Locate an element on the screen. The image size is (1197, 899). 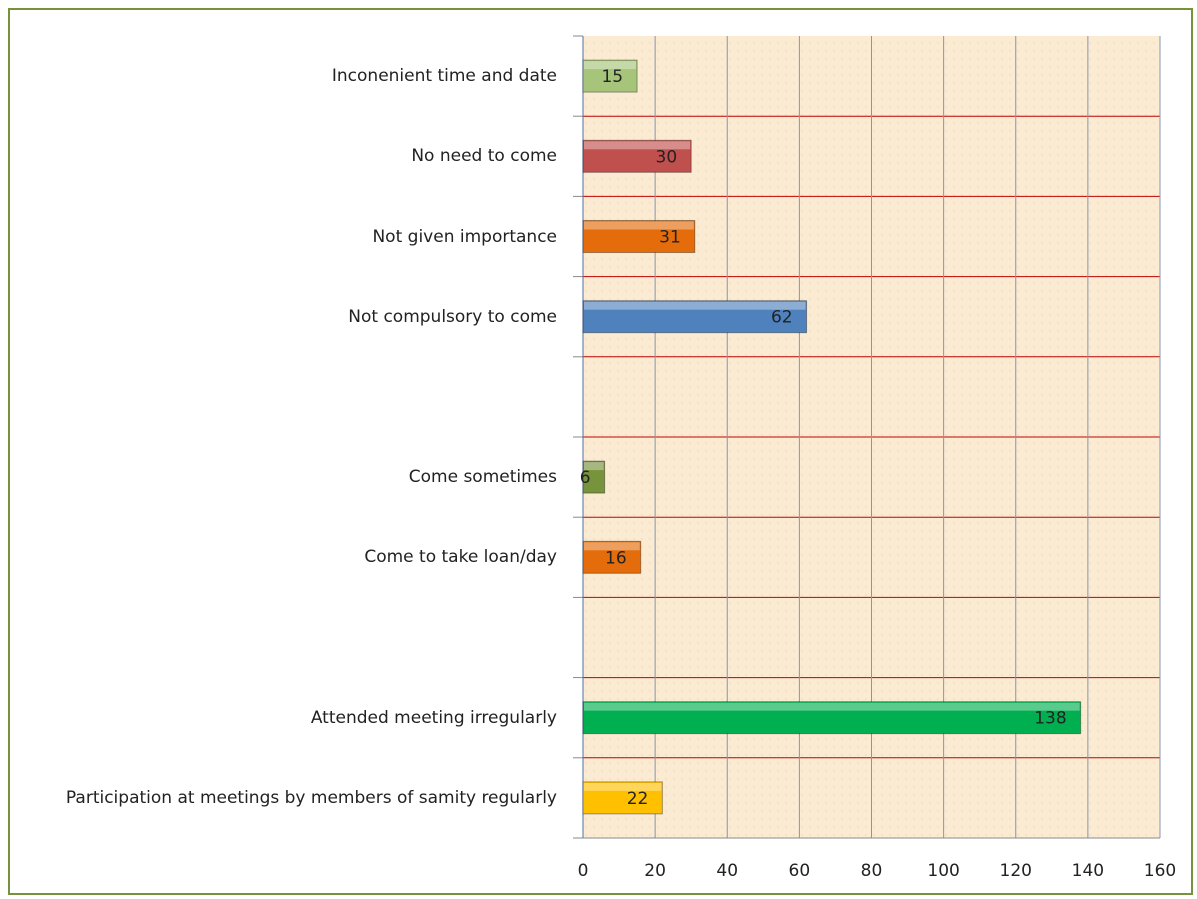
x-tick-label: 60 is located at coordinates (800, 871).